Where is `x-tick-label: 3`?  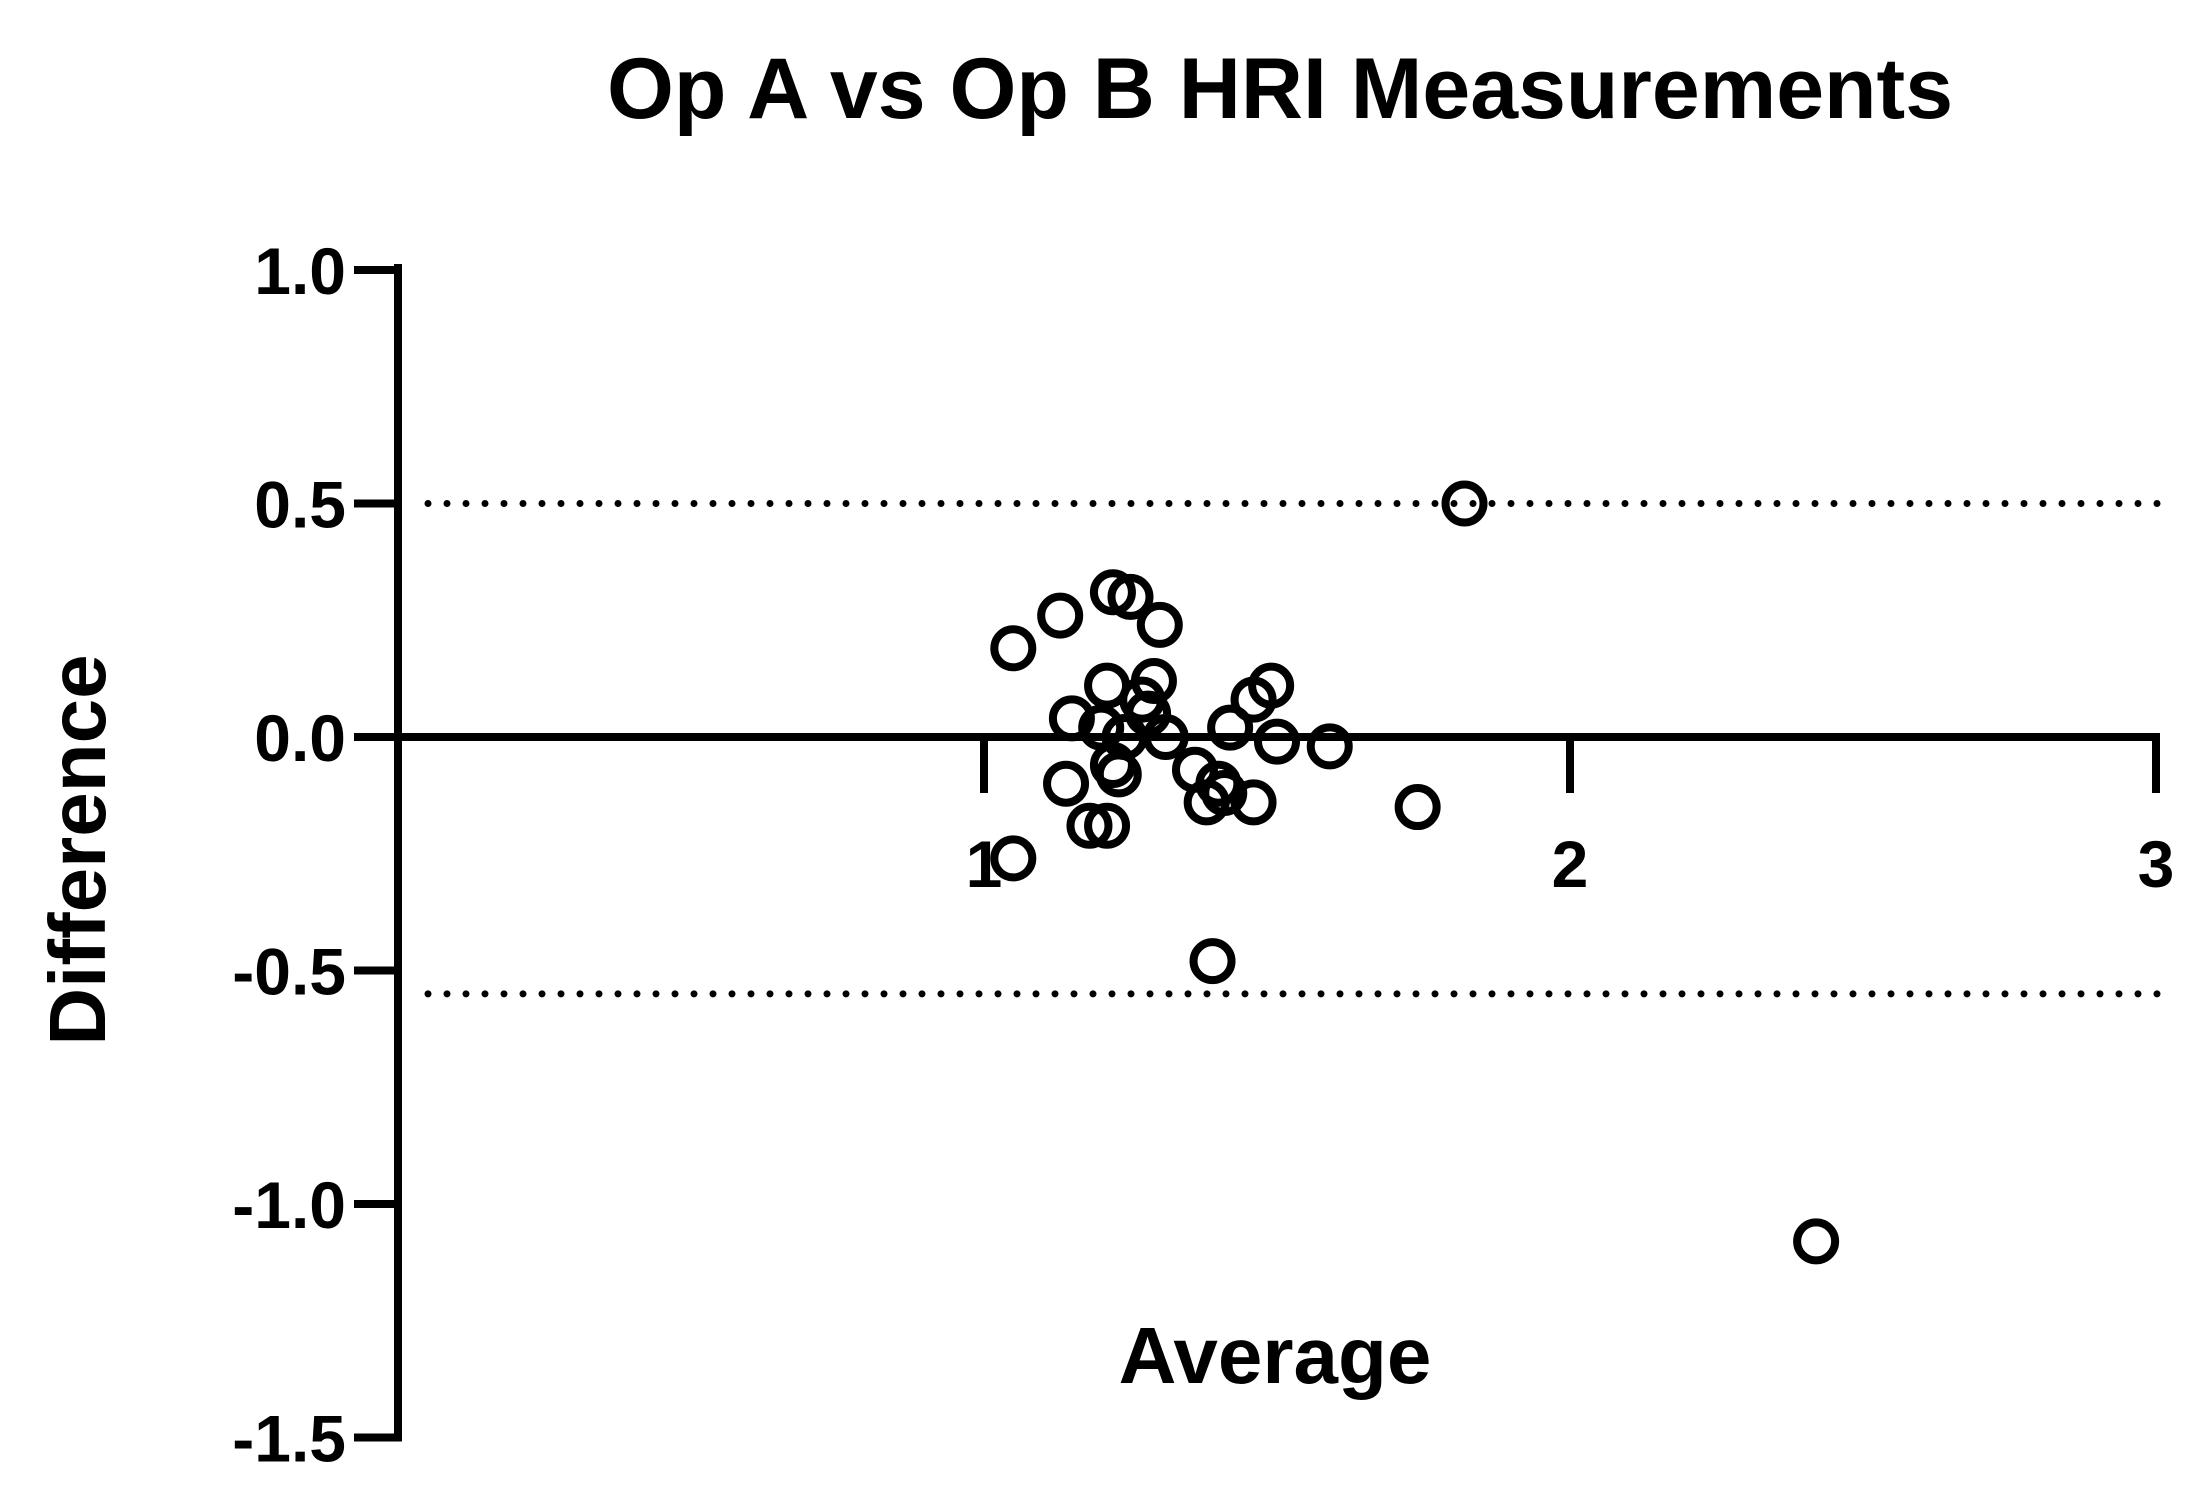
x-tick-label: 3 is located at coordinates (2156, 864).